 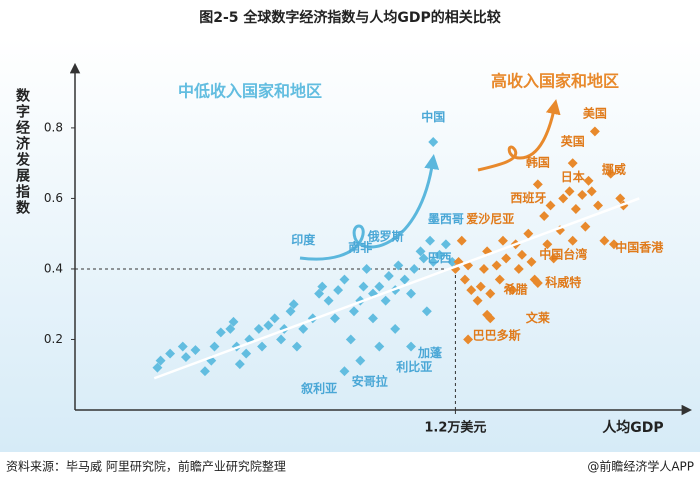 I want to click on point-label: 巴西, so click(x=440, y=258).